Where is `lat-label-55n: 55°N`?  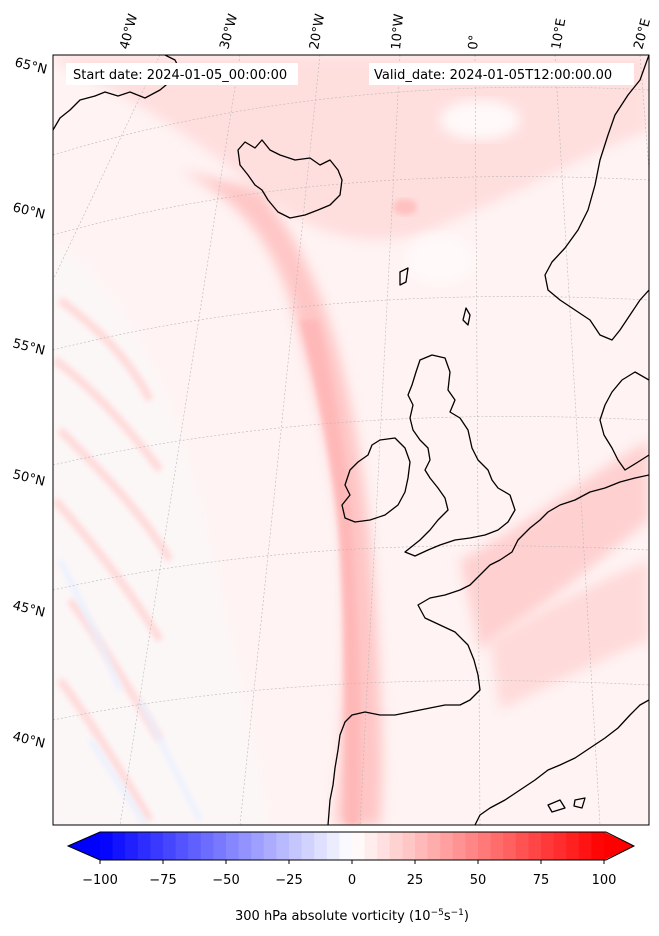
lat-label-55n: 55°N is located at coordinates (28, 347).